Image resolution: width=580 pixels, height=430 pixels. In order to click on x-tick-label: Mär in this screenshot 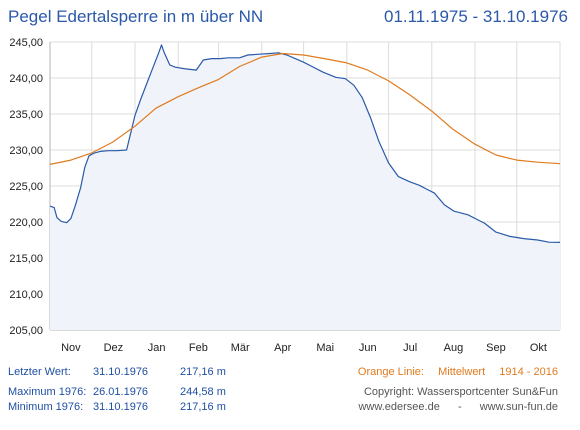, I will do `click(240, 348)`.